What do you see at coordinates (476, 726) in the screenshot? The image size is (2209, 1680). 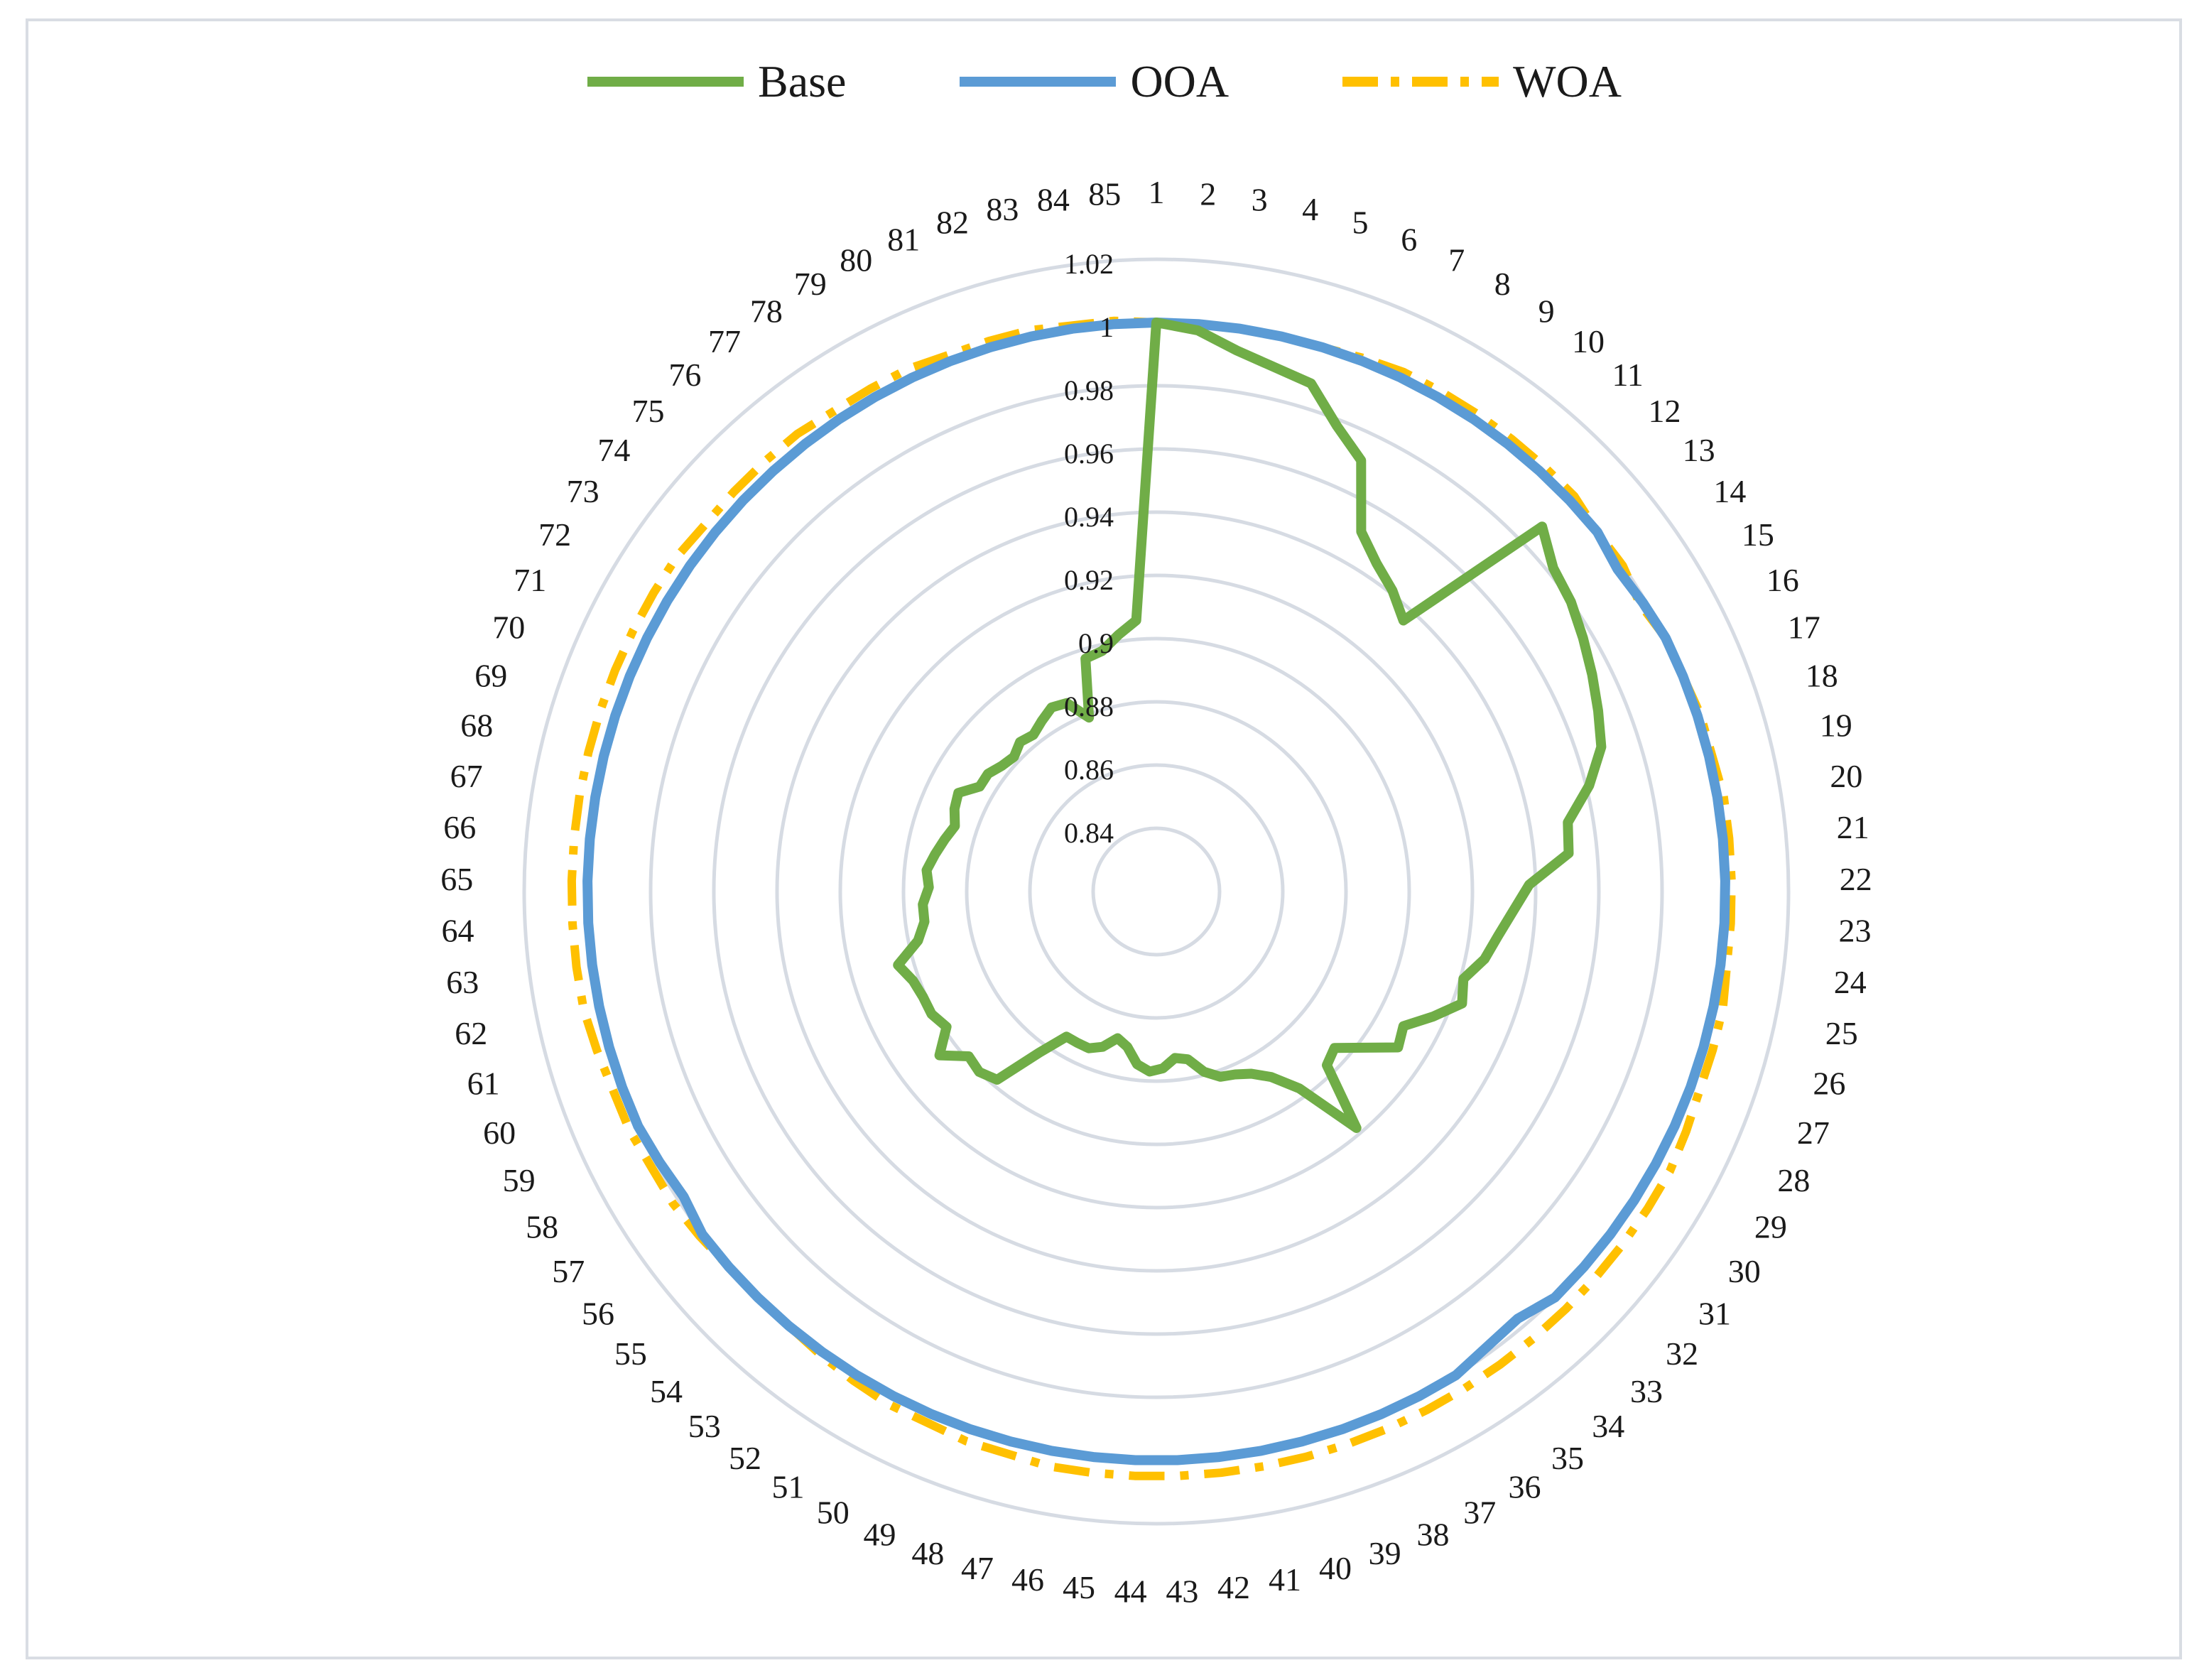 I see `category-label-68: 68` at bounding box center [476, 726].